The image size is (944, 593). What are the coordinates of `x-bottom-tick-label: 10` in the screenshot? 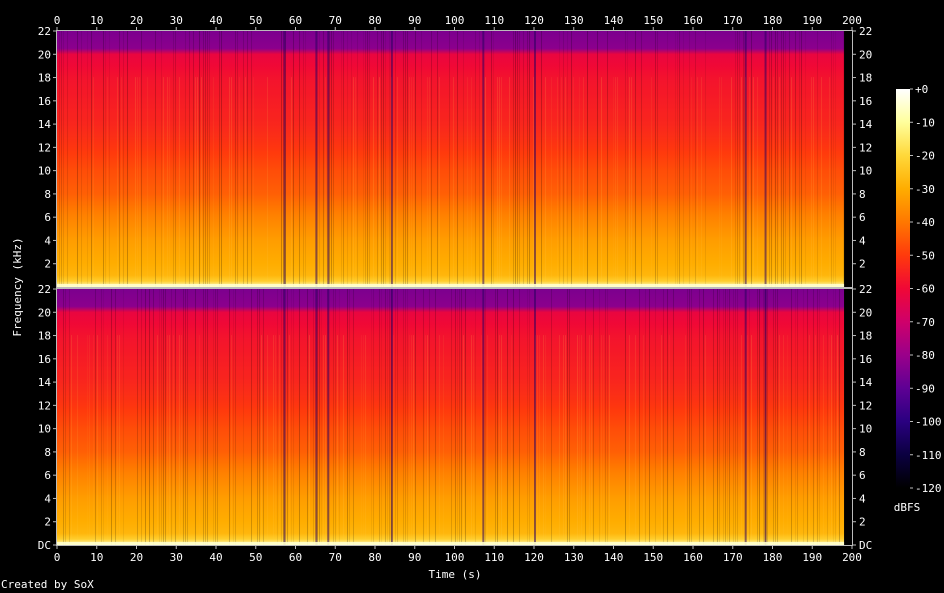 It's located at (96, 557).